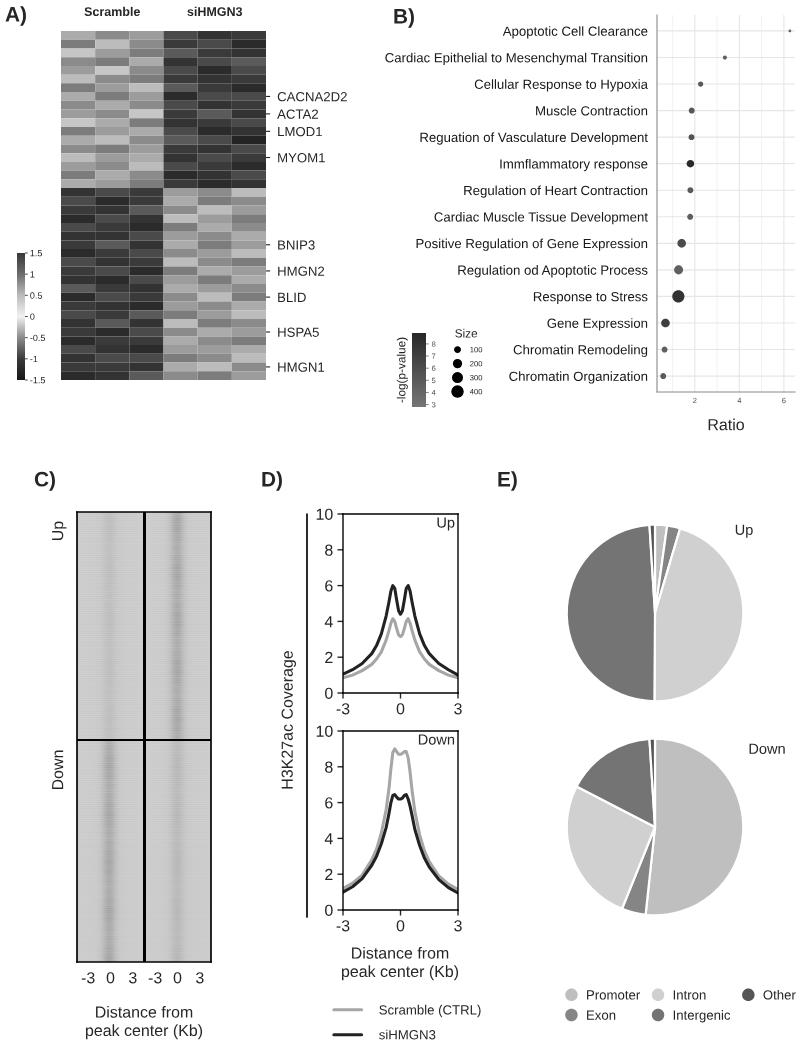  What do you see at coordinates (702, 1016) in the screenshot?
I see `legend-label: Intergenic` at bounding box center [702, 1016].